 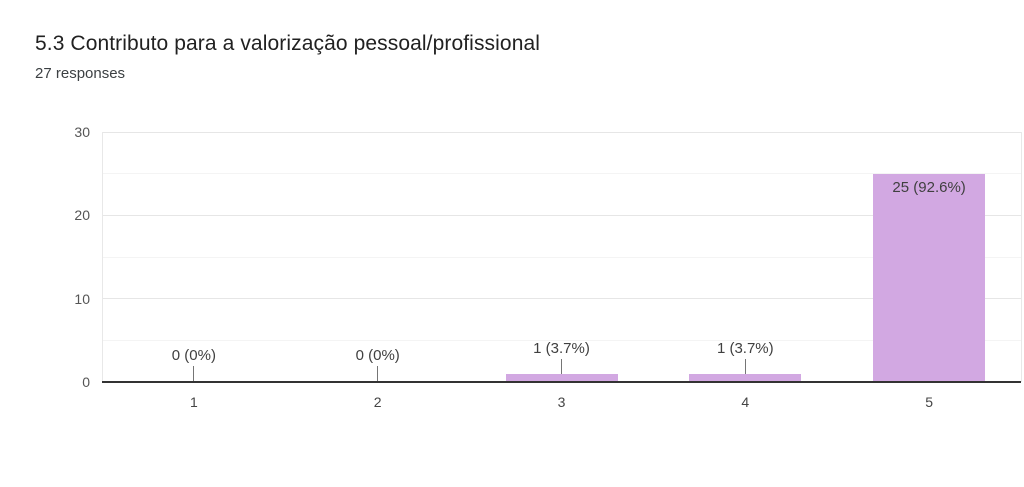 I want to click on x-axis-category-label: 3, so click(x=561, y=402).